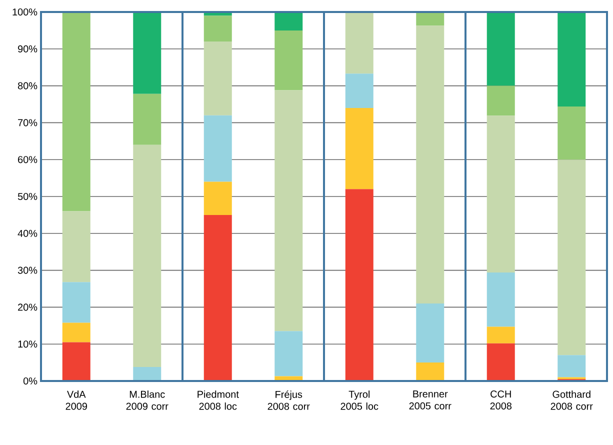 This screenshot has height=445, width=613. Describe the element at coordinates (359, 400) in the screenshot. I see `x-tick-label: Tyrol 2005 loc` at that location.